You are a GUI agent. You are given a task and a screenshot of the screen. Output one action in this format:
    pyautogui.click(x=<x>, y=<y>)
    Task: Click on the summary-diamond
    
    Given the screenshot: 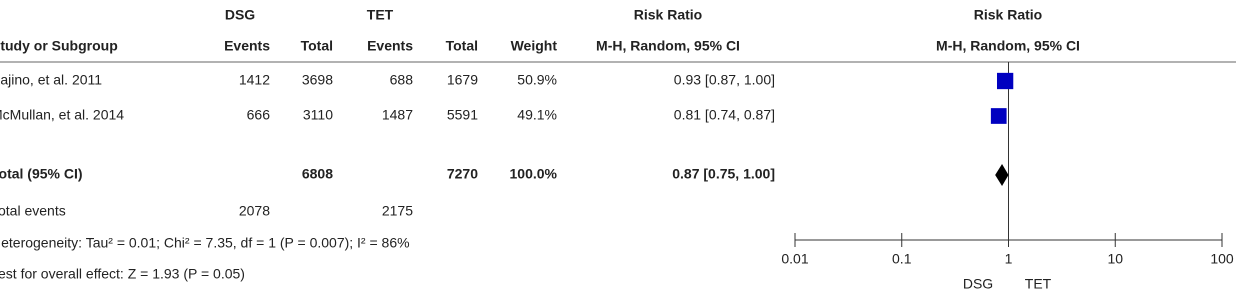 What is the action you would take?
    pyautogui.click(x=1002, y=175)
    